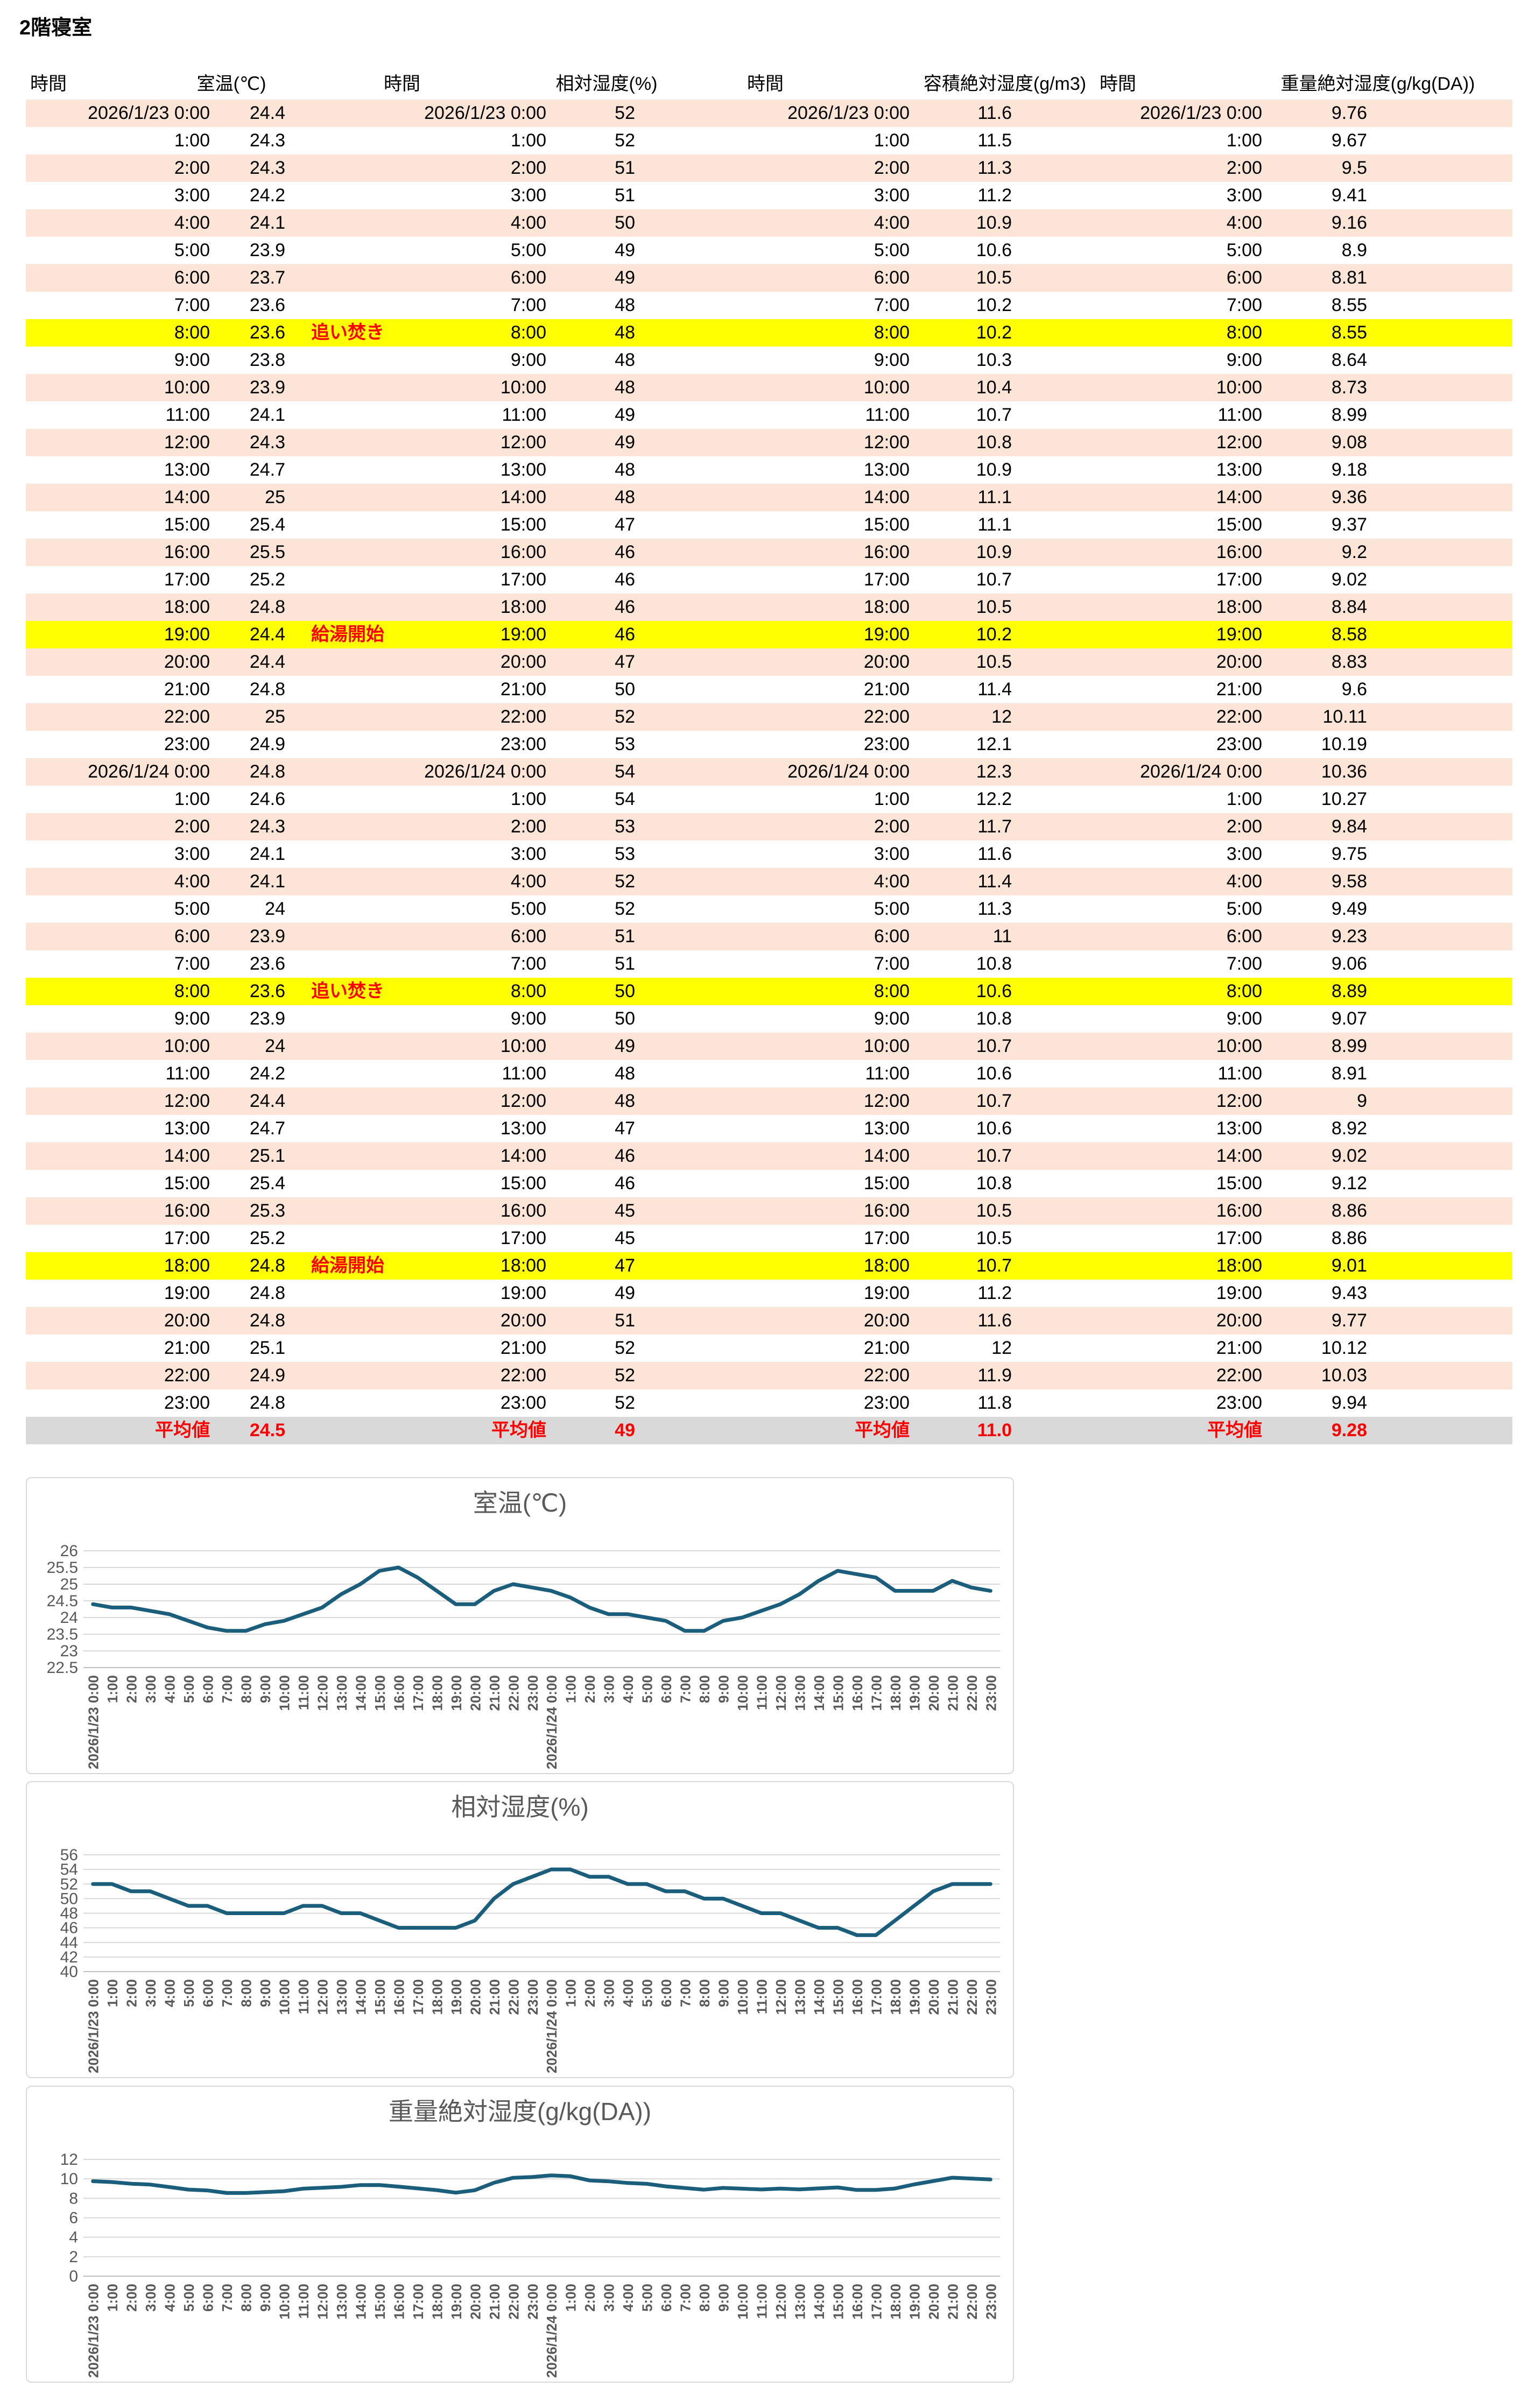  What do you see at coordinates (361, 1997) in the screenshot?
I see `x-tick-label: 14:00` at bounding box center [361, 1997].